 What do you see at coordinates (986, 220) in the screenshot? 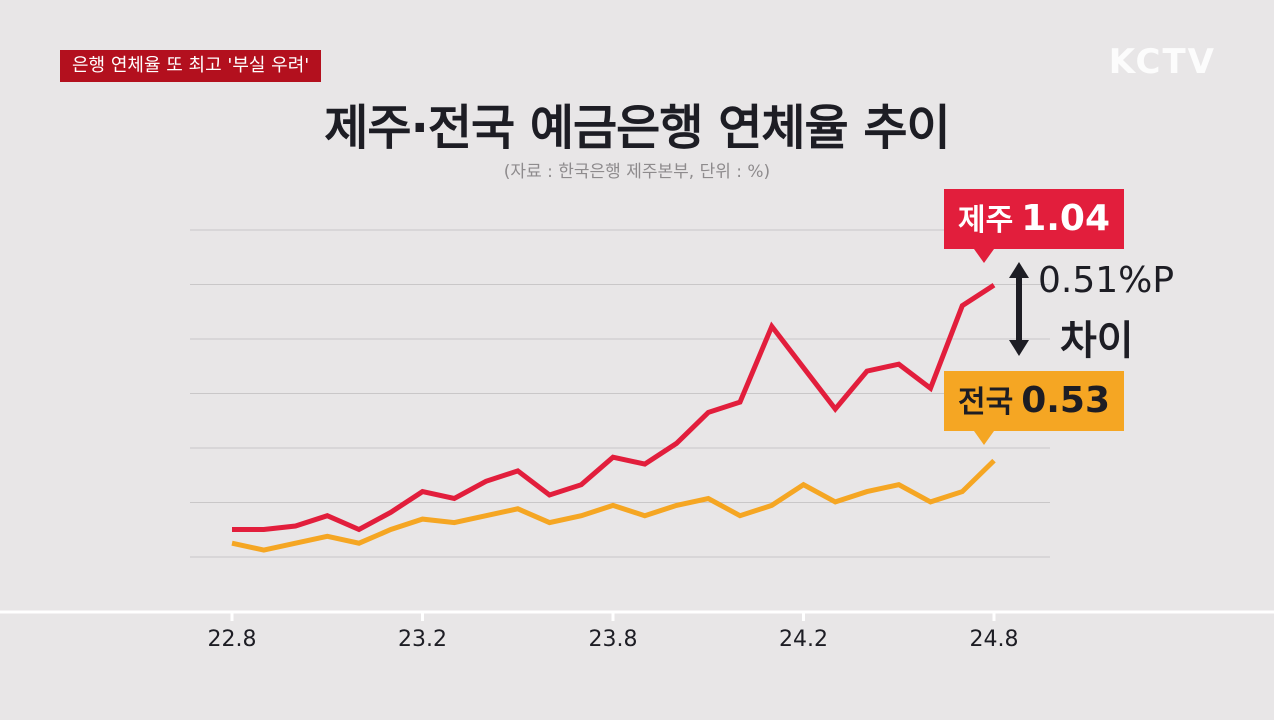
I see `jeju-callout-name: 제주` at bounding box center [986, 220].